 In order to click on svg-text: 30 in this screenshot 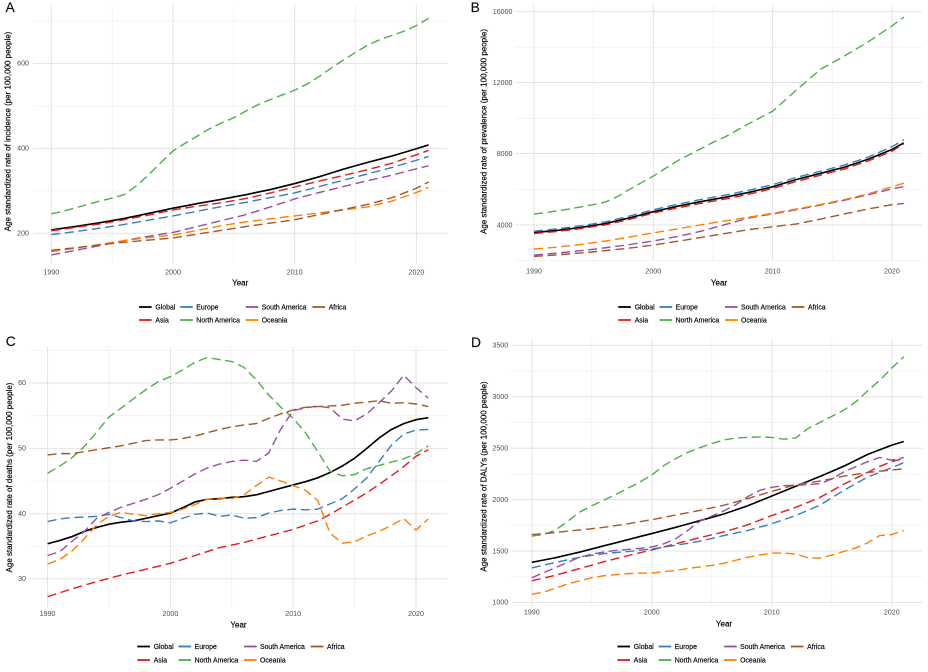, I will do `click(22, 579)`.